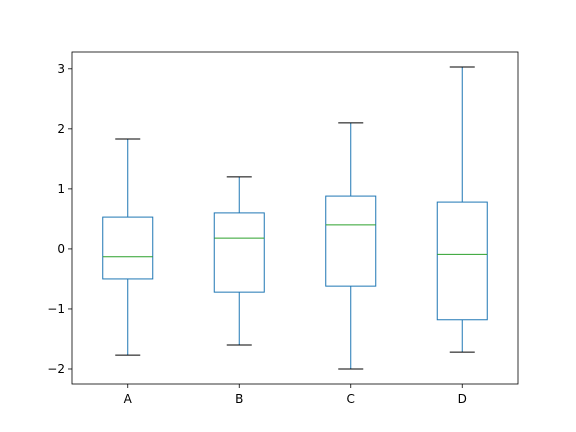 The height and width of the screenshot is (432, 576). I want to click on x-tick-label: B, so click(239, 399).